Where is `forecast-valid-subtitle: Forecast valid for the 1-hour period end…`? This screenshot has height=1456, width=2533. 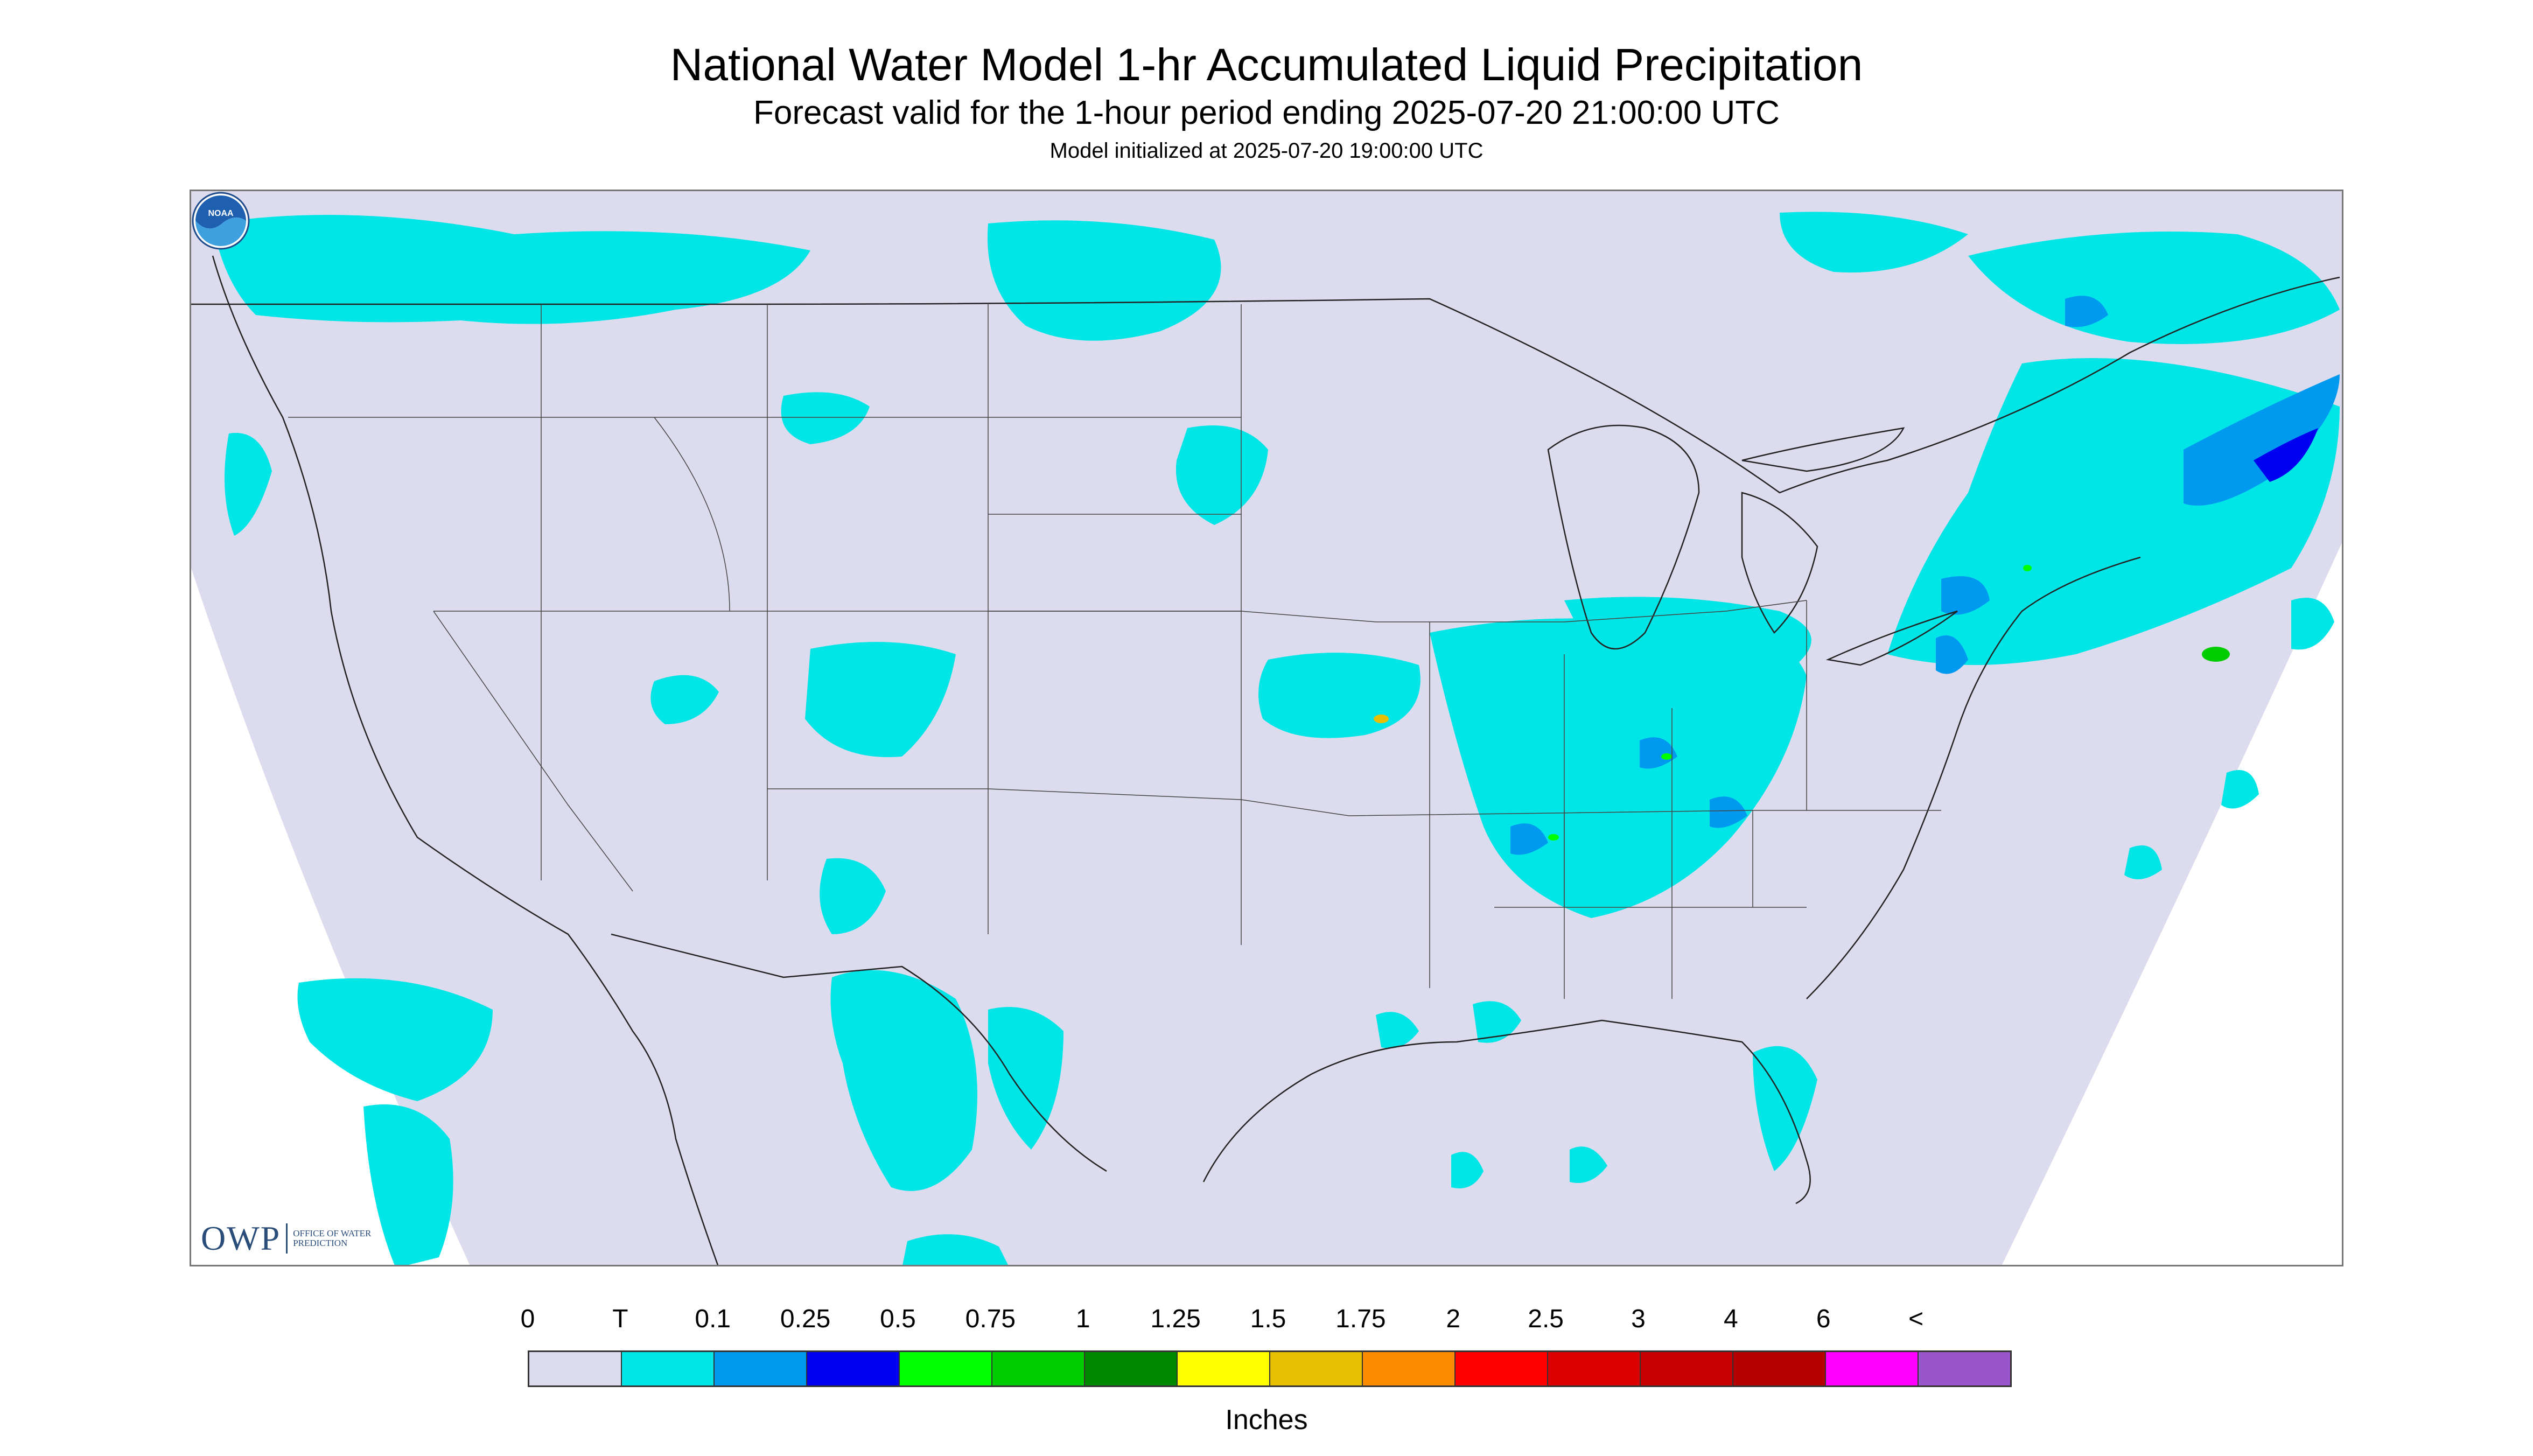 forecast-valid-subtitle: Forecast valid for the 1-hour period end… is located at coordinates (1266, 112).